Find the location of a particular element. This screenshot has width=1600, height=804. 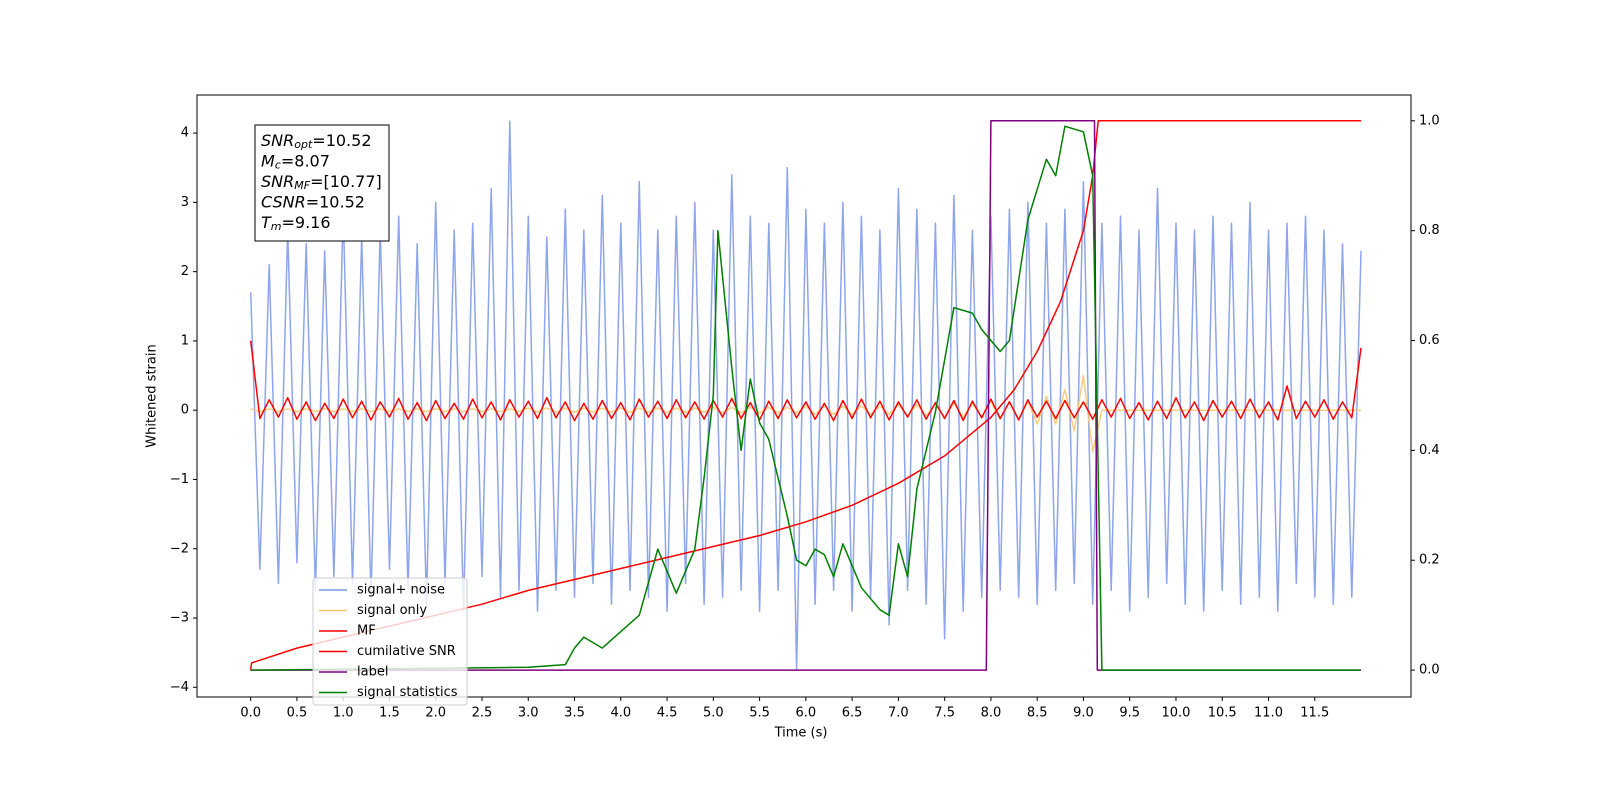

x-tick-label: 11.5 is located at coordinates (1314, 713).